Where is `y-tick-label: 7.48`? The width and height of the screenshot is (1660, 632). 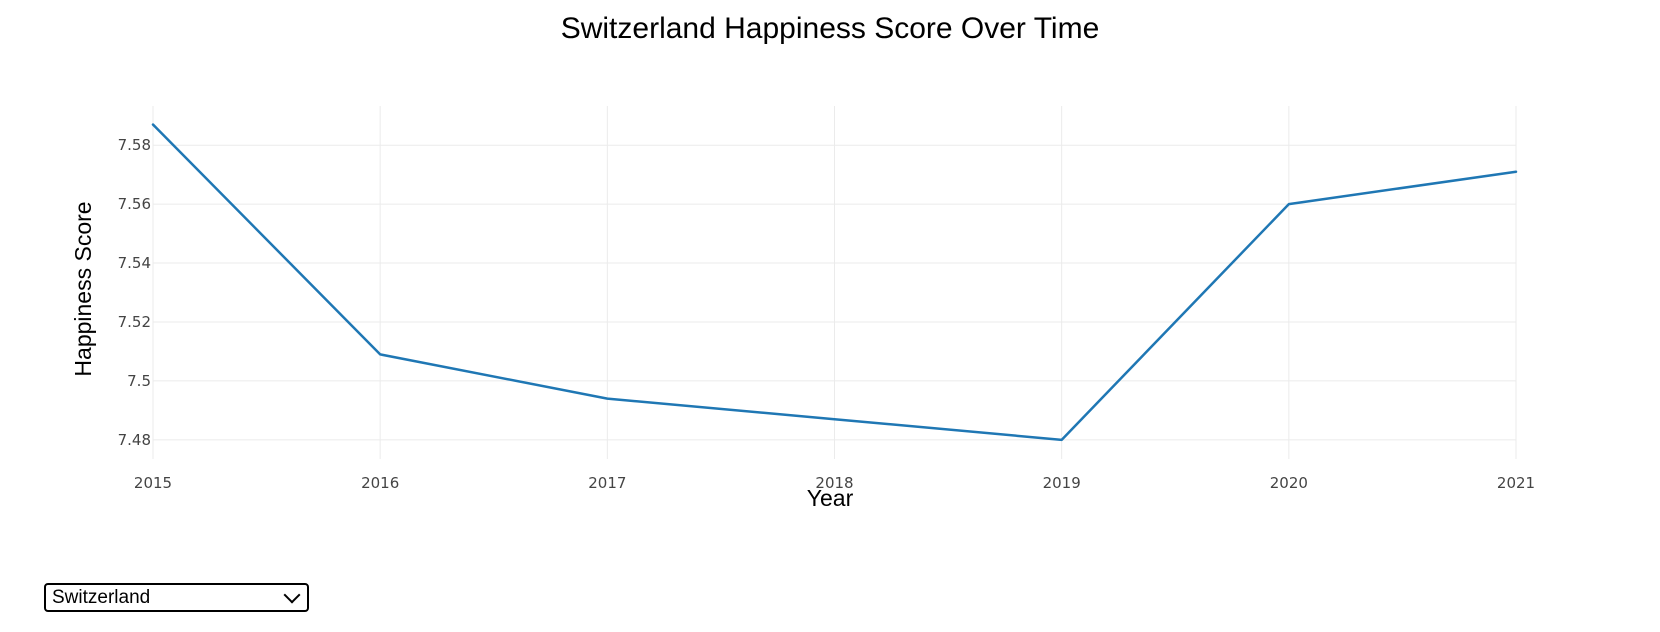 y-tick-label: 7.48 is located at coordinates (134, 440).